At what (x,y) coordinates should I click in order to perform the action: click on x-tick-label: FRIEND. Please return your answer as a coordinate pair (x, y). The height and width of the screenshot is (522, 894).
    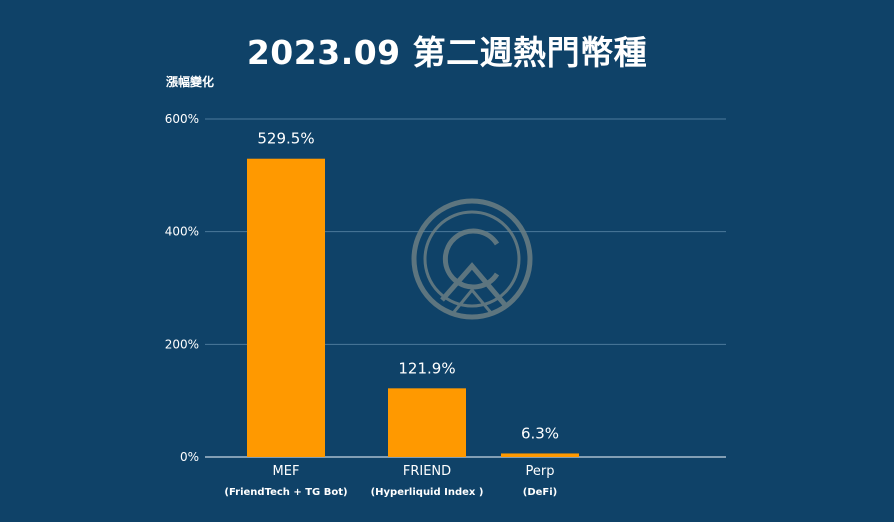
    Looking at the image, I should click on (427, 471).